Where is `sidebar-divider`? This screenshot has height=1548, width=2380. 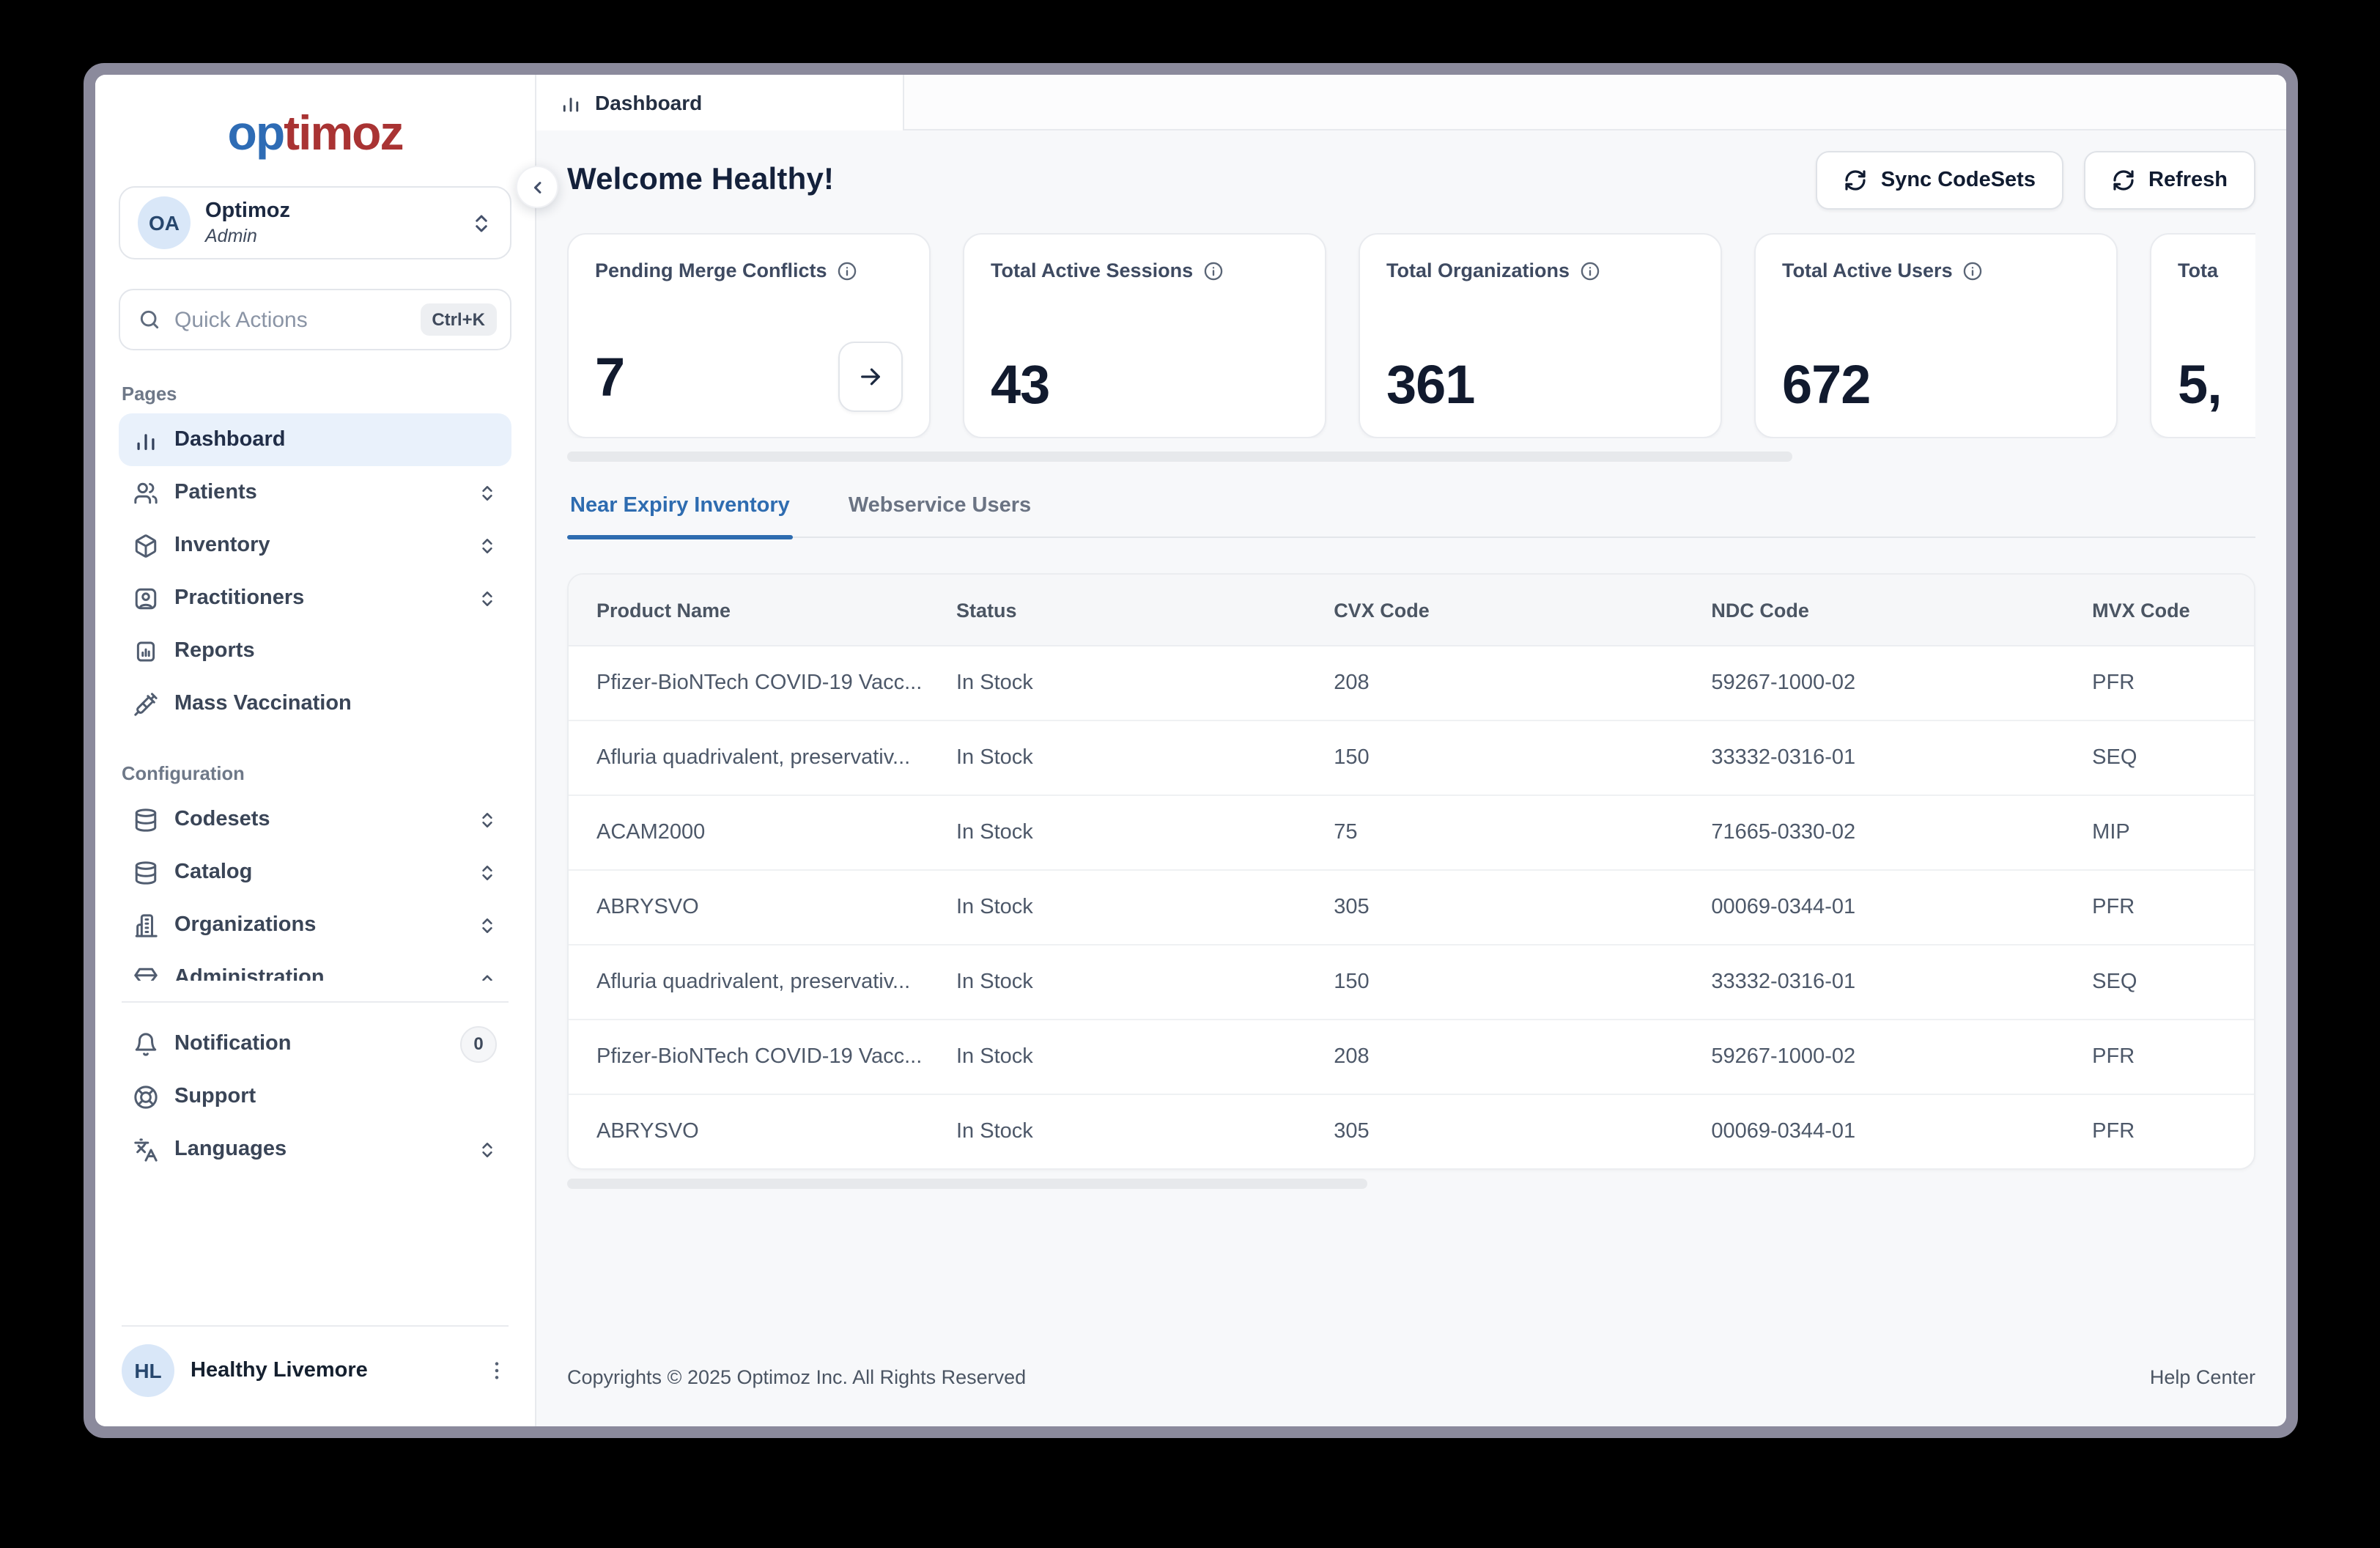
sidebar-divider is located at coordinates (315, 1002).